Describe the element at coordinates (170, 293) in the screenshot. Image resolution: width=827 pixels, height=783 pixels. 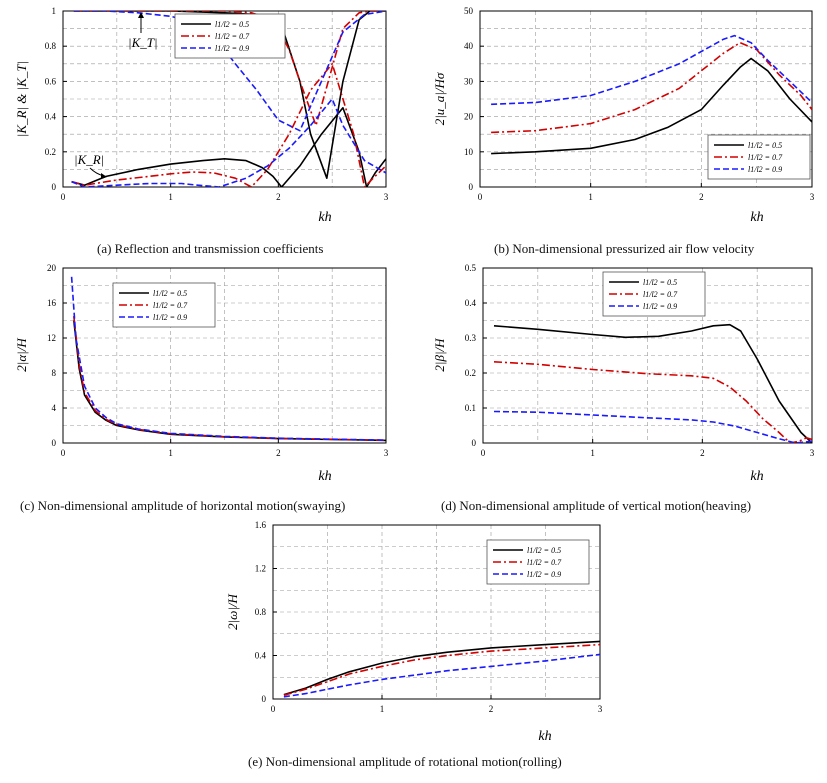
I see `legend-label-c-0: l1/l2 = 0.5` at that location.